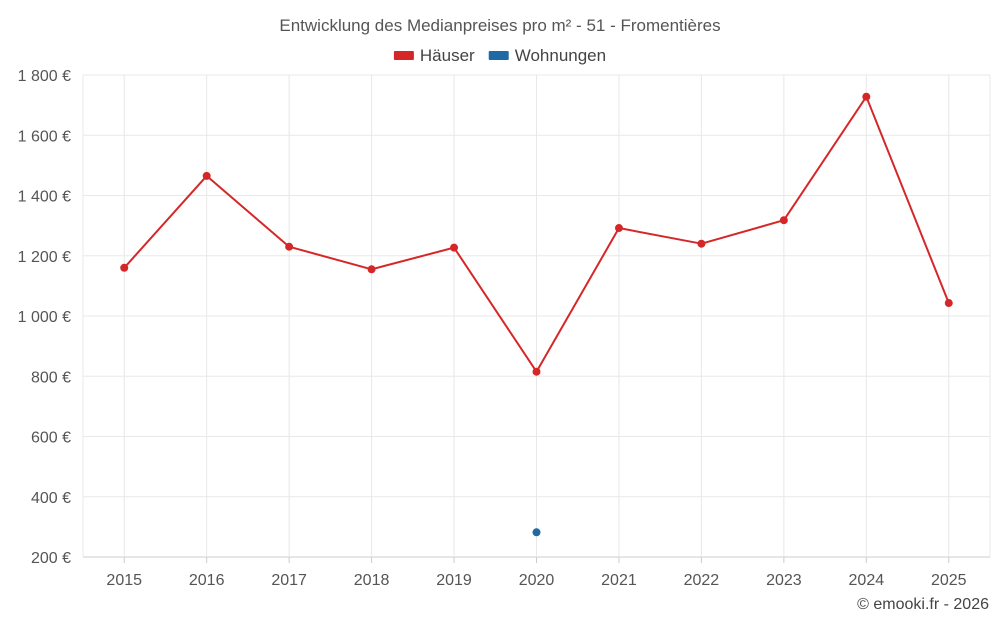 Image resolution: width=1000 pixels, height=625 pixels. I want to click on x-tick-label: 2021, so click(619, 580).